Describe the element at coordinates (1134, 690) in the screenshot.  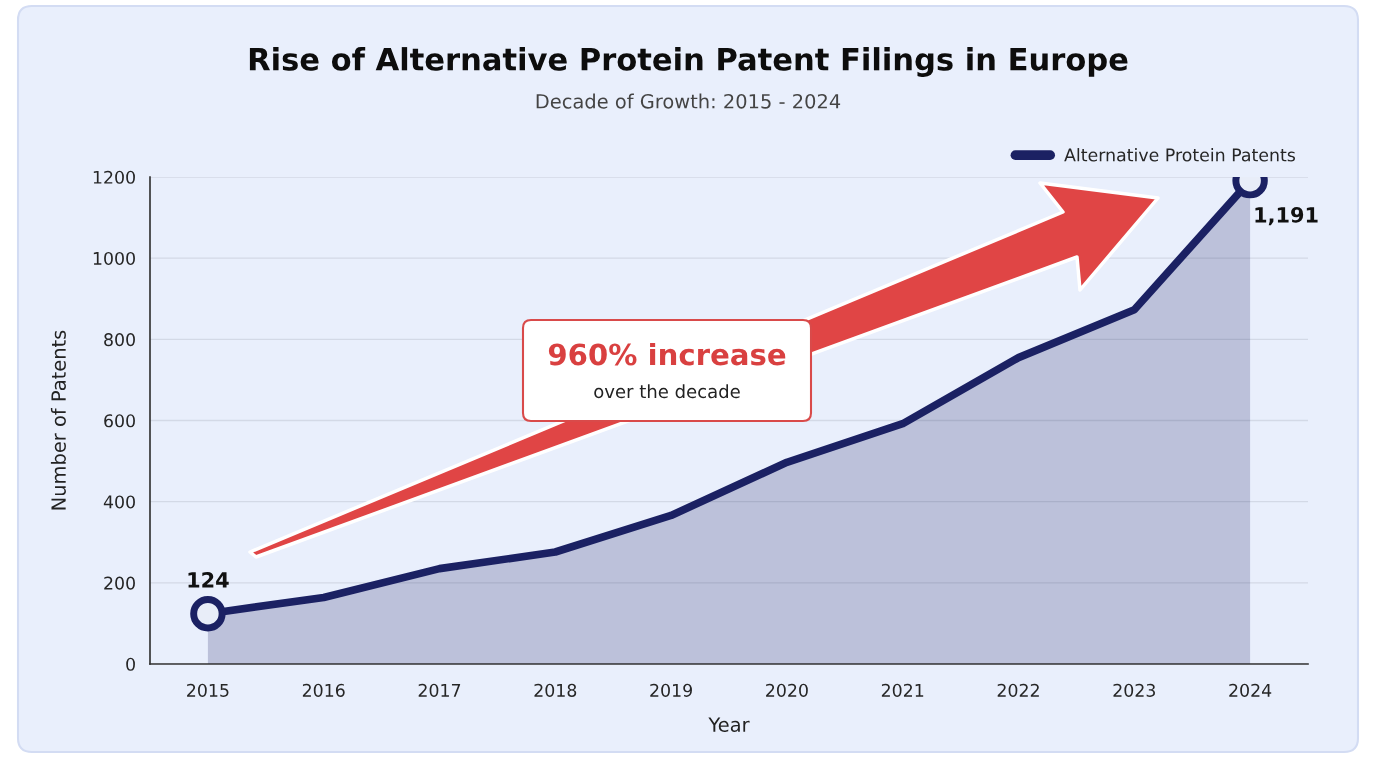
I see `x-tick-label: 2023` at that location.